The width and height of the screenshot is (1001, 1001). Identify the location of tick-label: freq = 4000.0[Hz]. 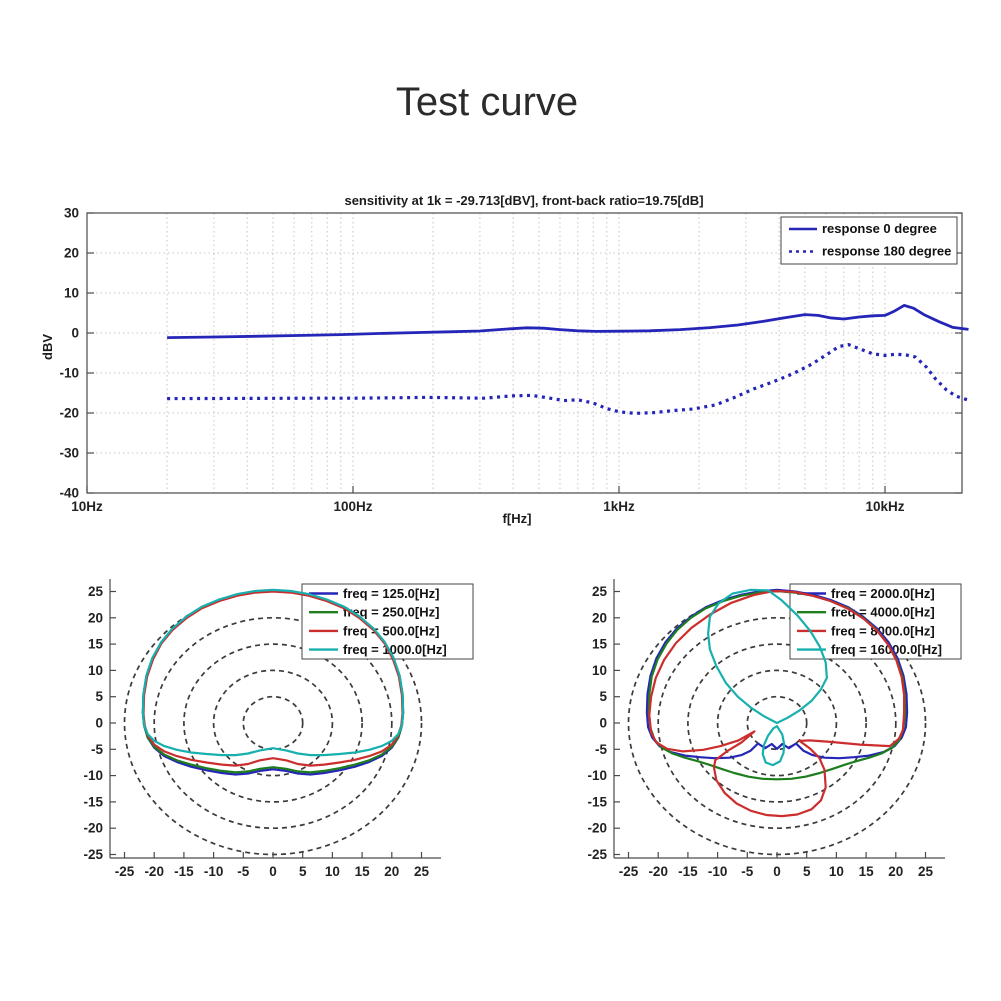
(883, 612).